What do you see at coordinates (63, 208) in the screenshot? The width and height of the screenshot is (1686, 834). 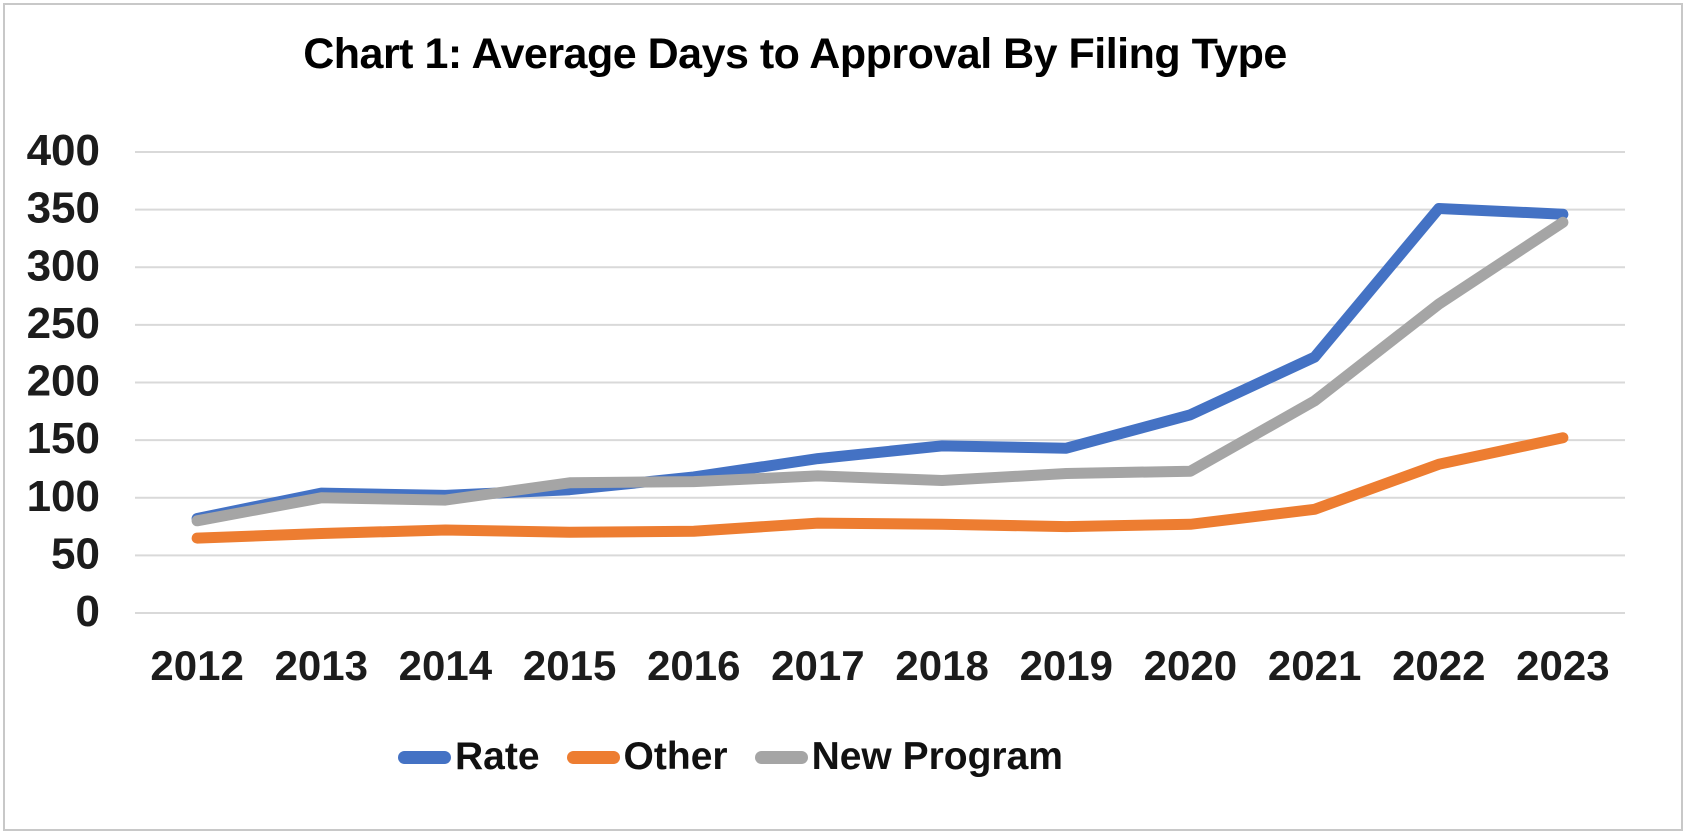 I see `y-axis-tick-label: 350` at bounding box center [63, 208].